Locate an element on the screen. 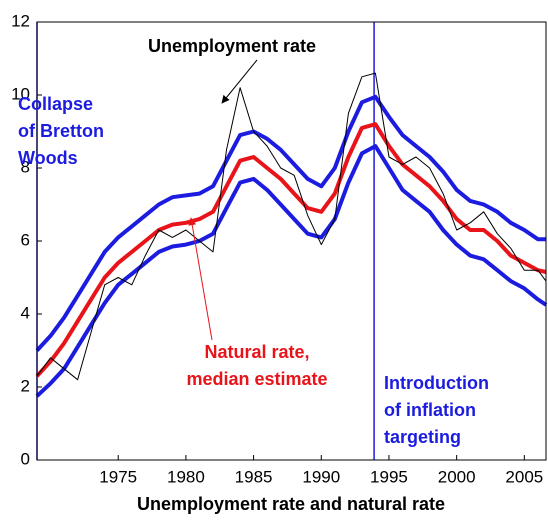 This screenshot has width=548, height=523. x-tick-label: 1985 is located at coordinates (254, 476).